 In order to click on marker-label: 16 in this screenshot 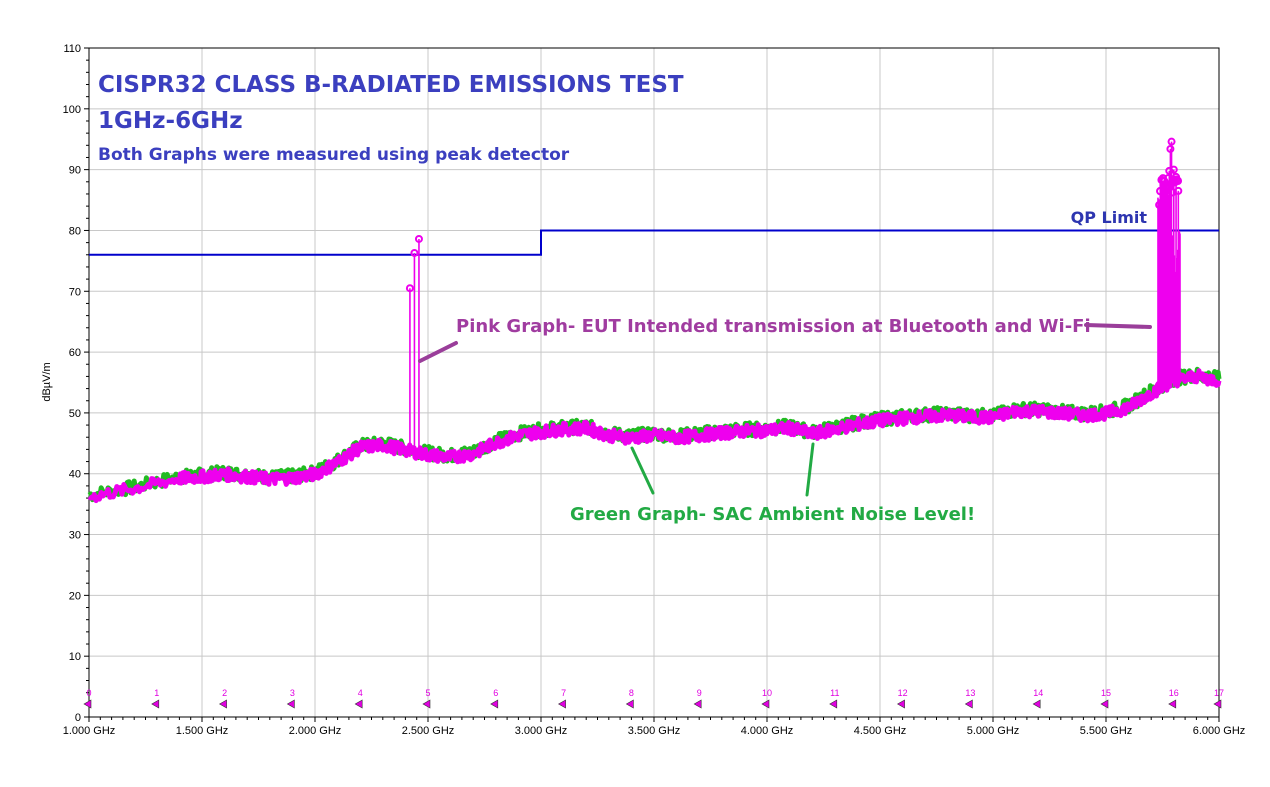, I will do `click(1174, 693)`.